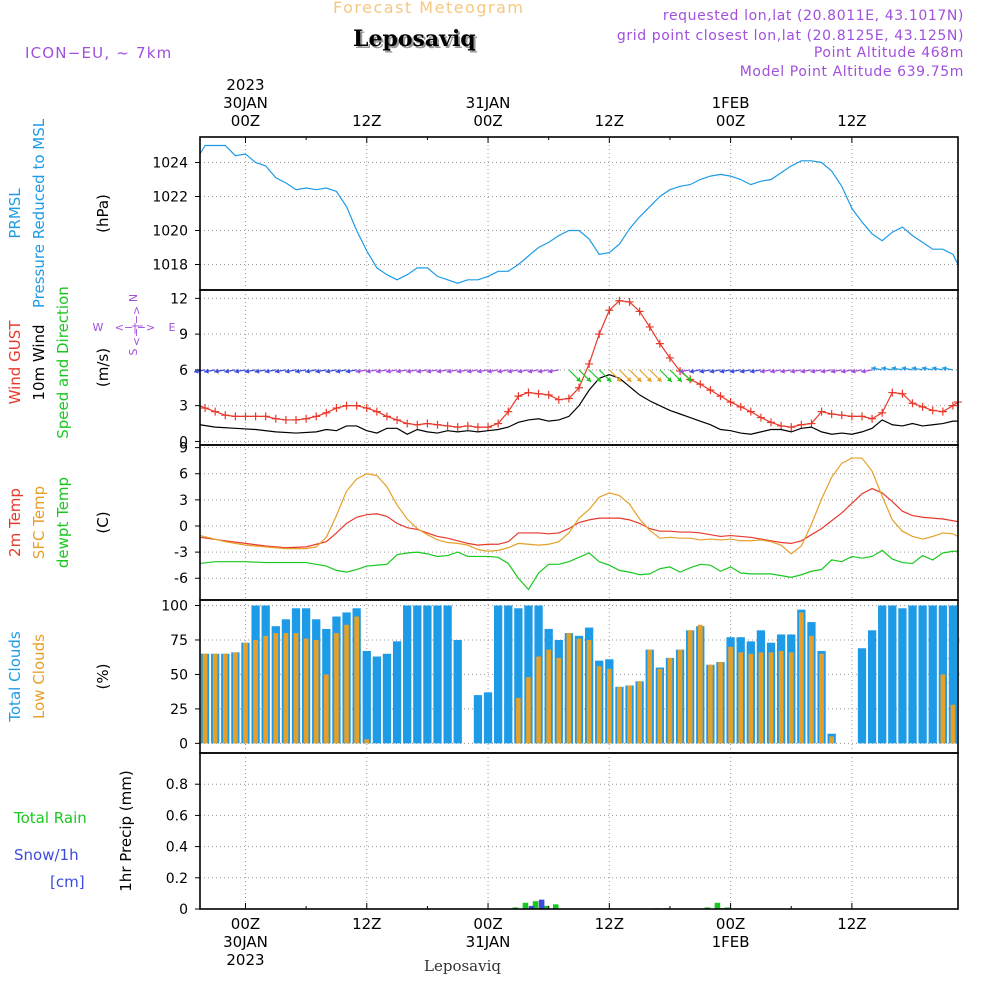 This screenshot has width=1000, height=1000. Describe the element at coordinates (541, 904) in the screenshot. I see `bar-snow-1h` at that location.